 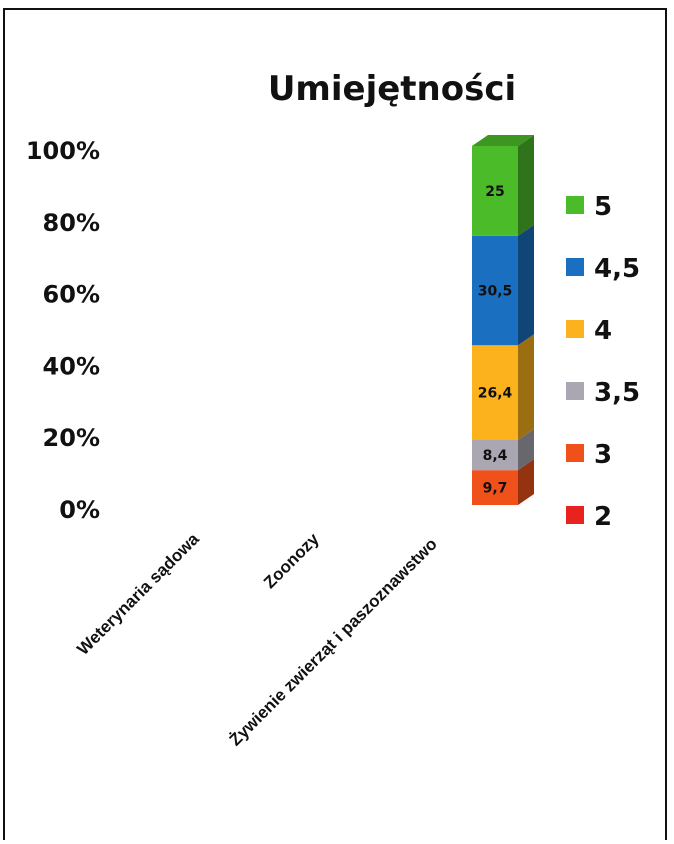 I want to click on y-axis-ticks: 0% 20% 40% 60% 80% 100%, so click(x=63, y=330).